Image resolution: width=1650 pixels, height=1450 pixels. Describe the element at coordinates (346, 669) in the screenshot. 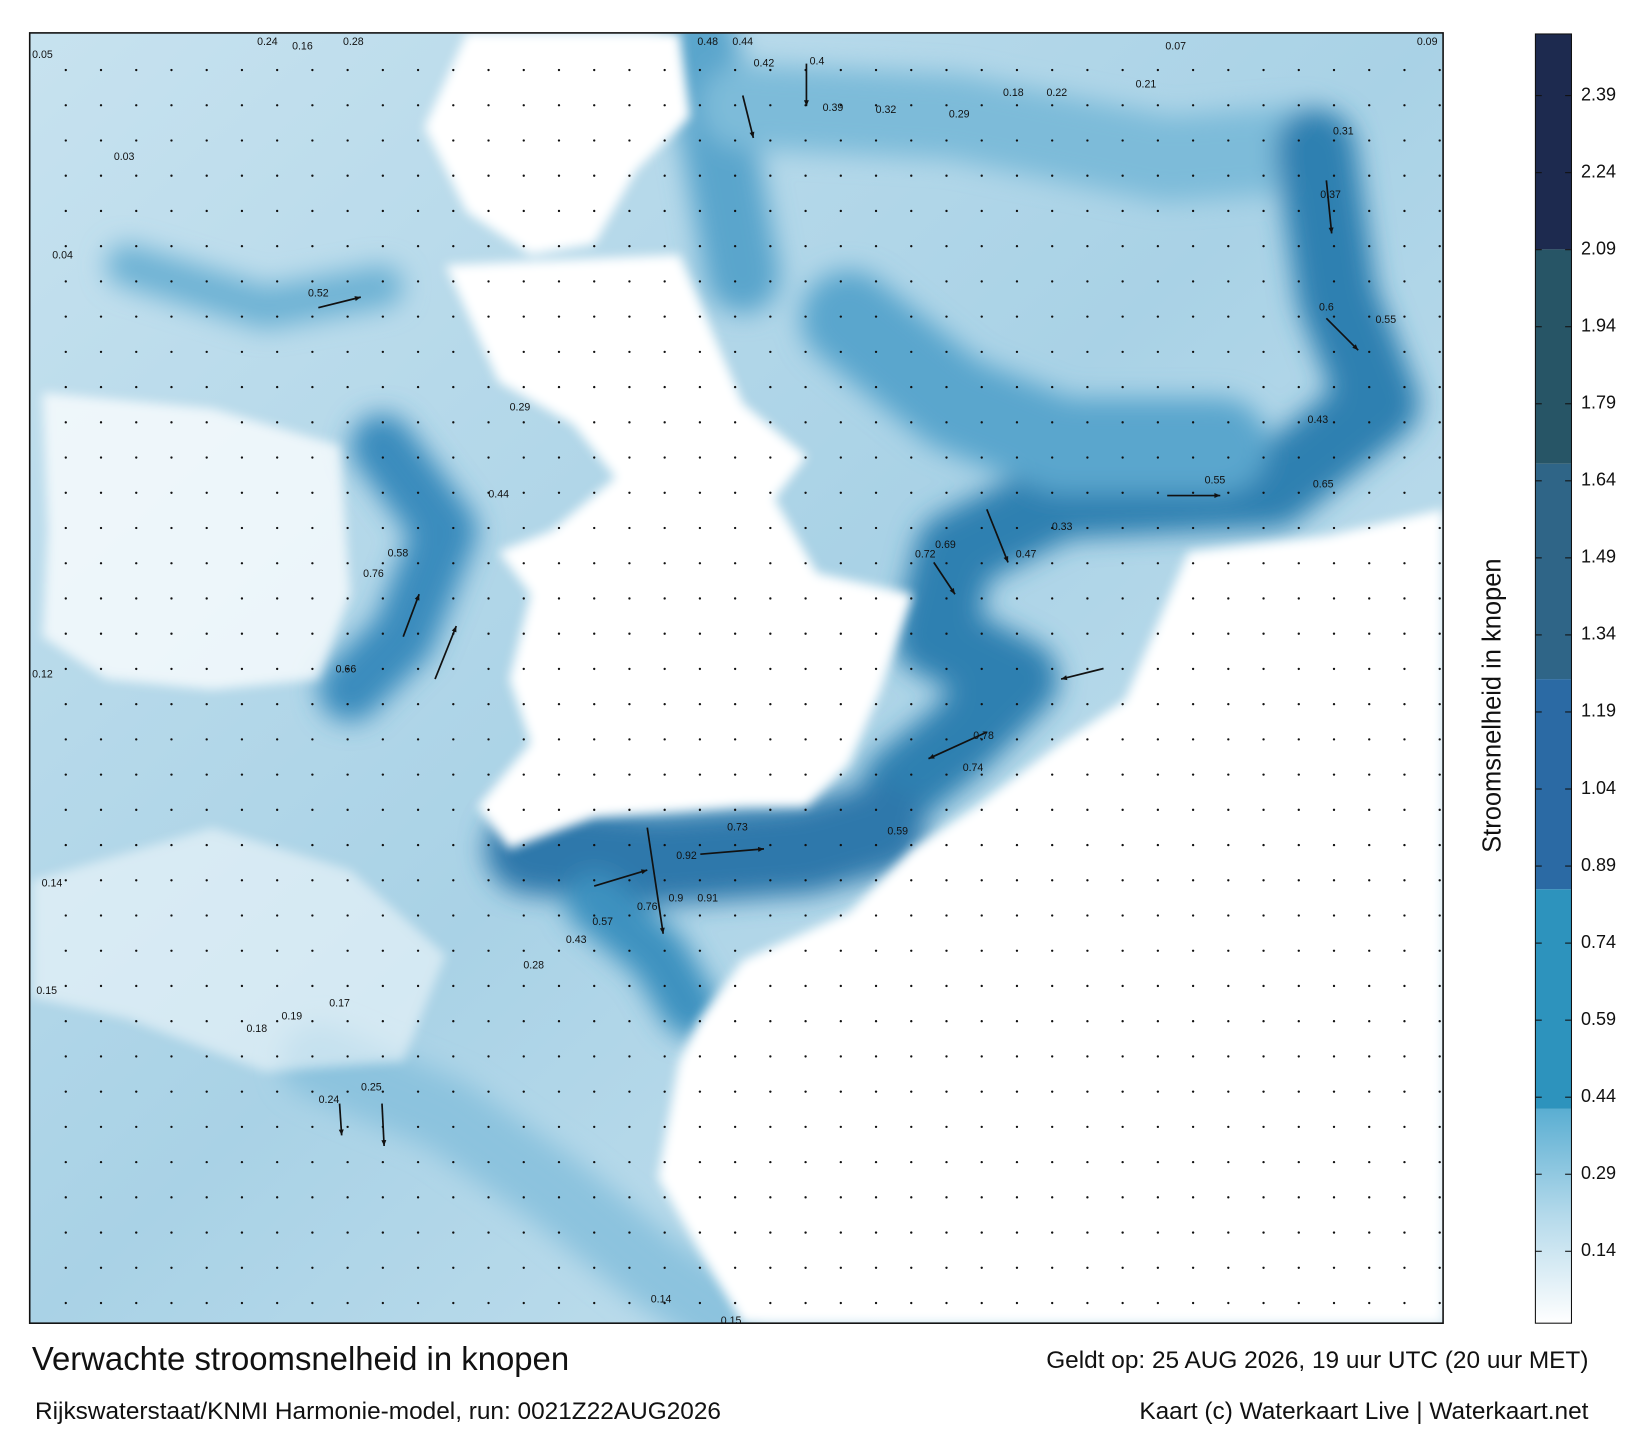

I see `speed-label: 0.66` at that location.